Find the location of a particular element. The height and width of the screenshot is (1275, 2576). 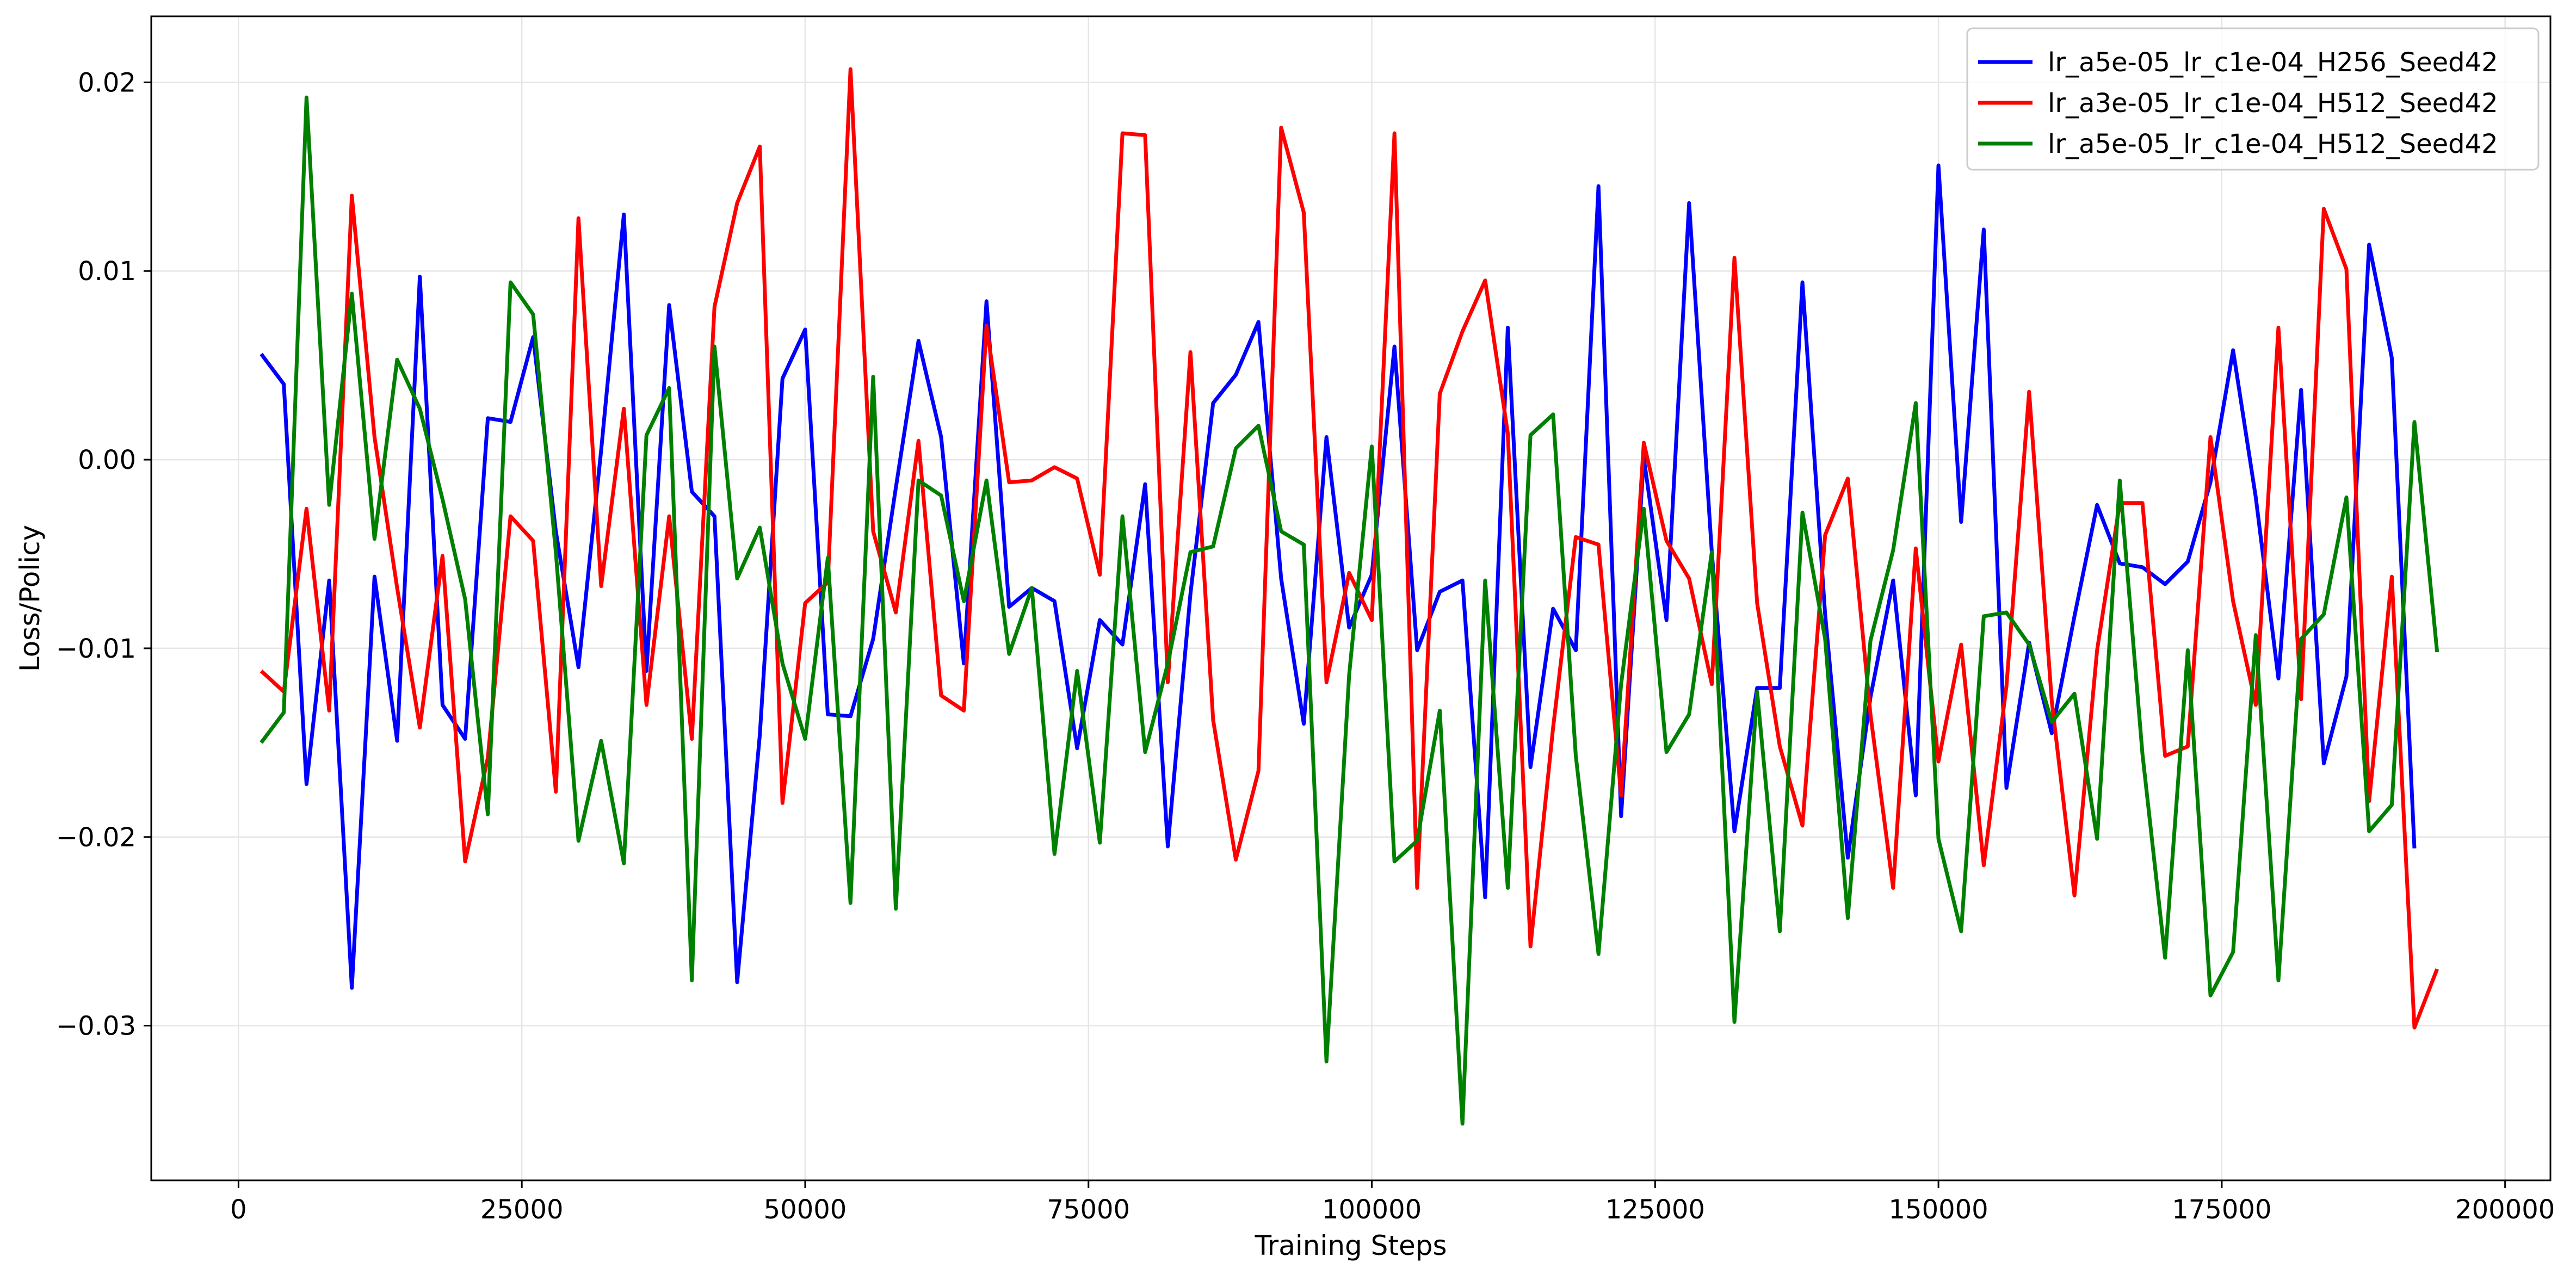

legend-label: lr_a5e-05_lr_c1e-04_H256_Seed42 is located at coordinates (2273, 62).